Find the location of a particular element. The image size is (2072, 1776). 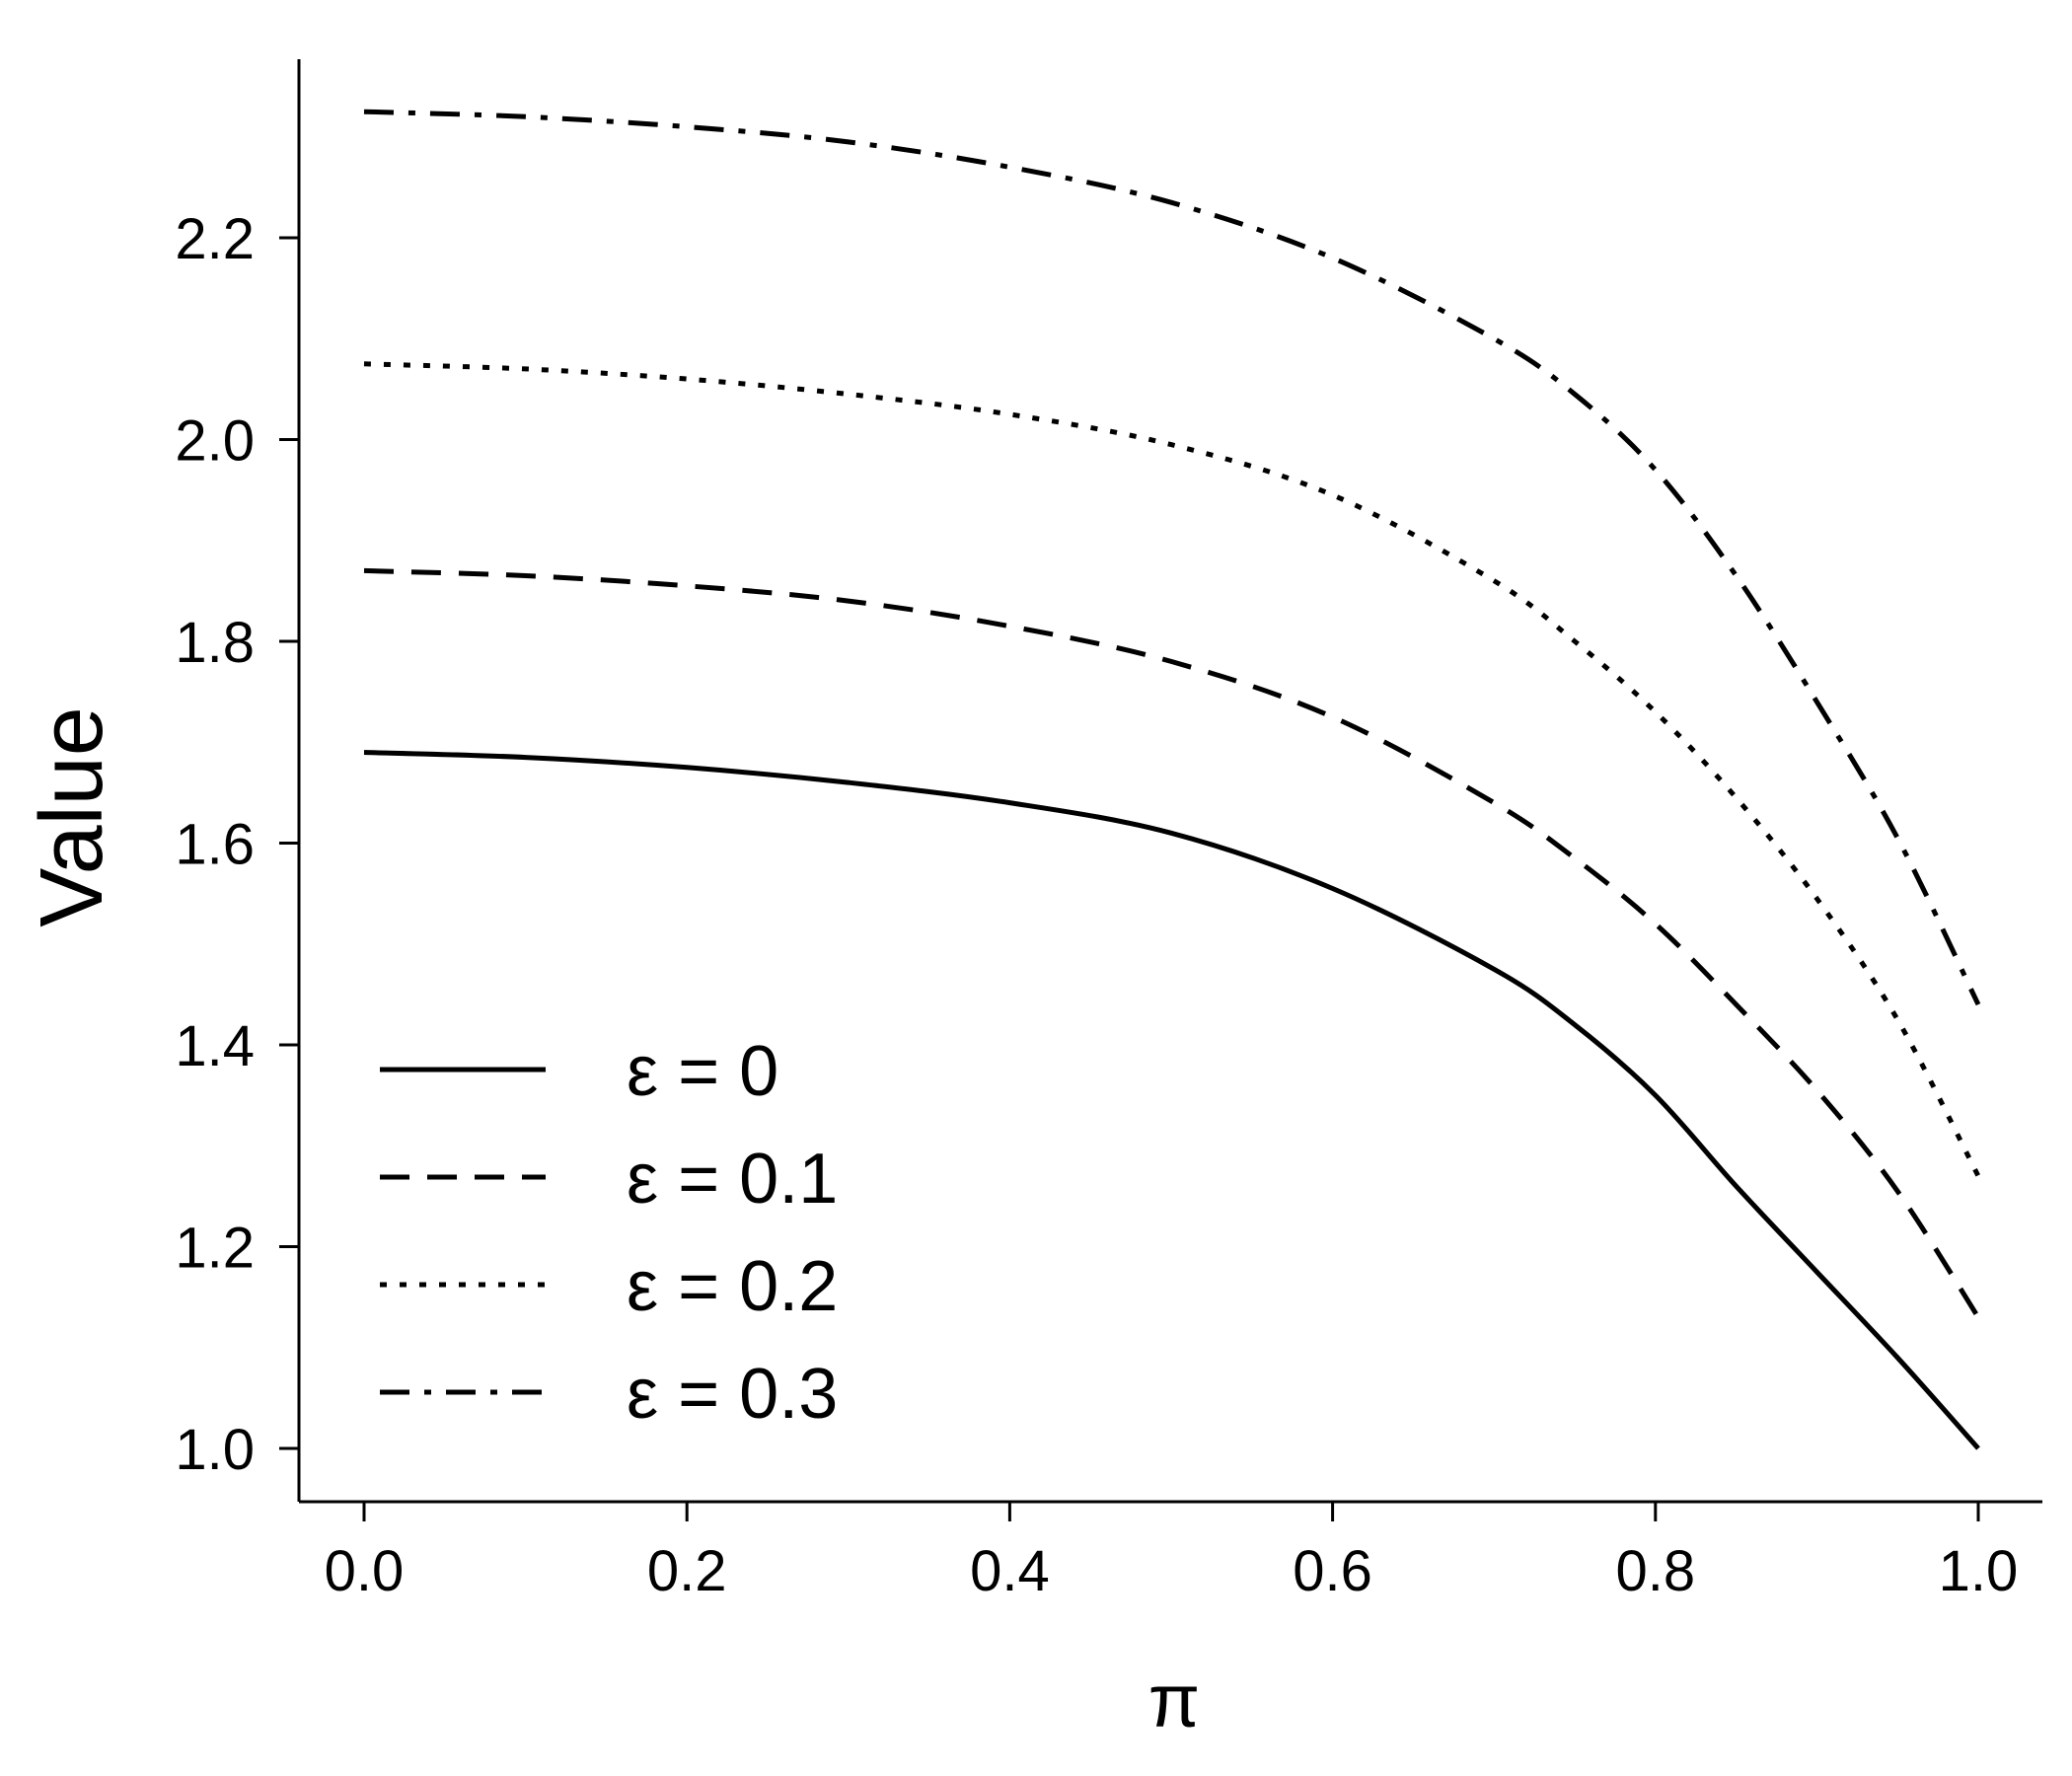

y-tick-label: 2.0 is located at coordinates (215, 442).